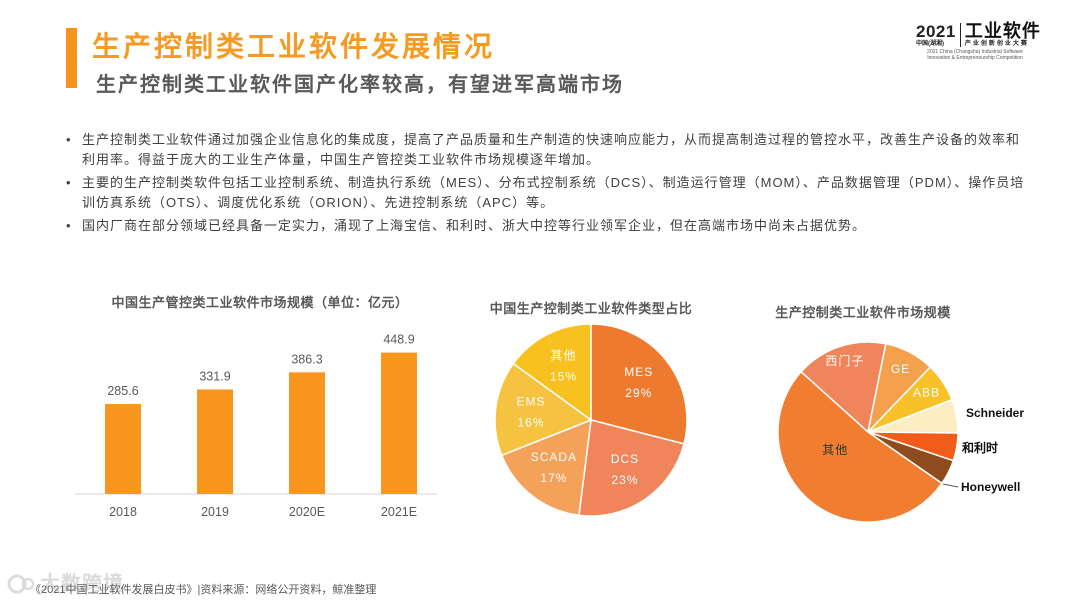  Describe the element at coordinates (926, 392) in the screenshot. I see `pie-slice-label: ABB` at that location.